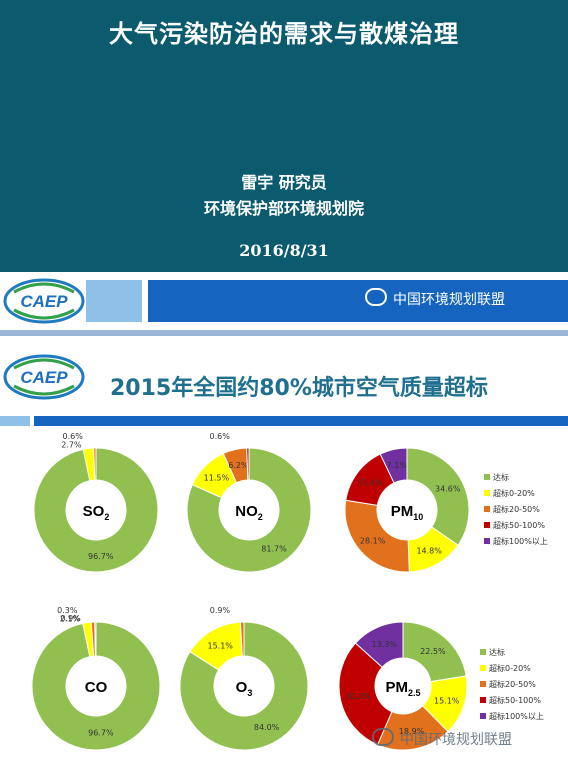 The height and width of the screenshot is (760, 568). I want to click on caep-logo-slide3: CAEP, so click(44, 377).